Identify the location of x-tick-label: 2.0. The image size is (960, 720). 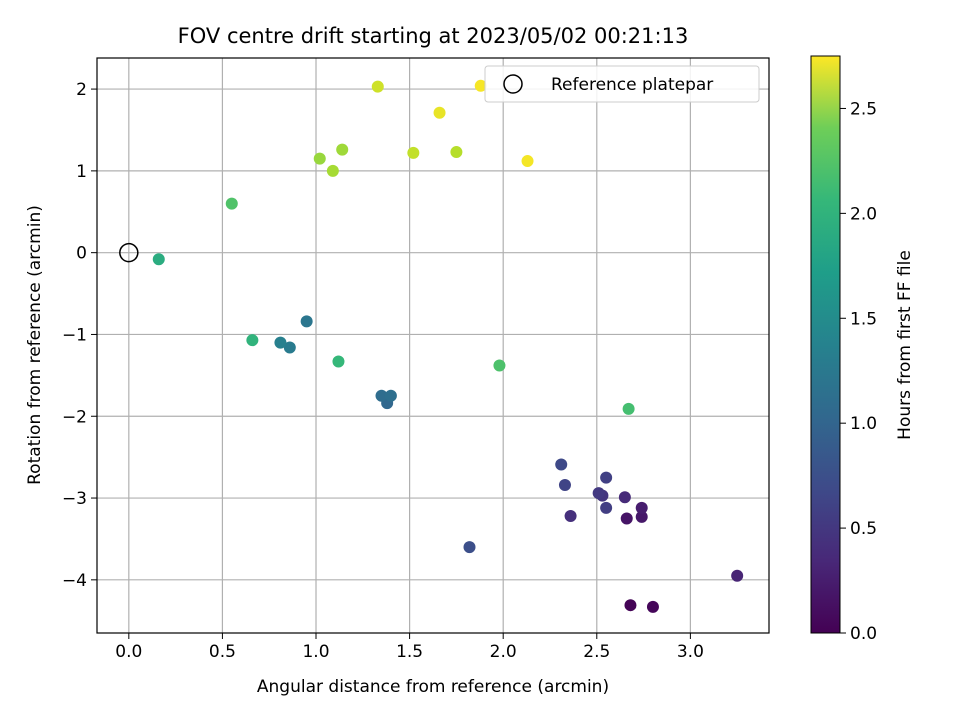
(503, 652).